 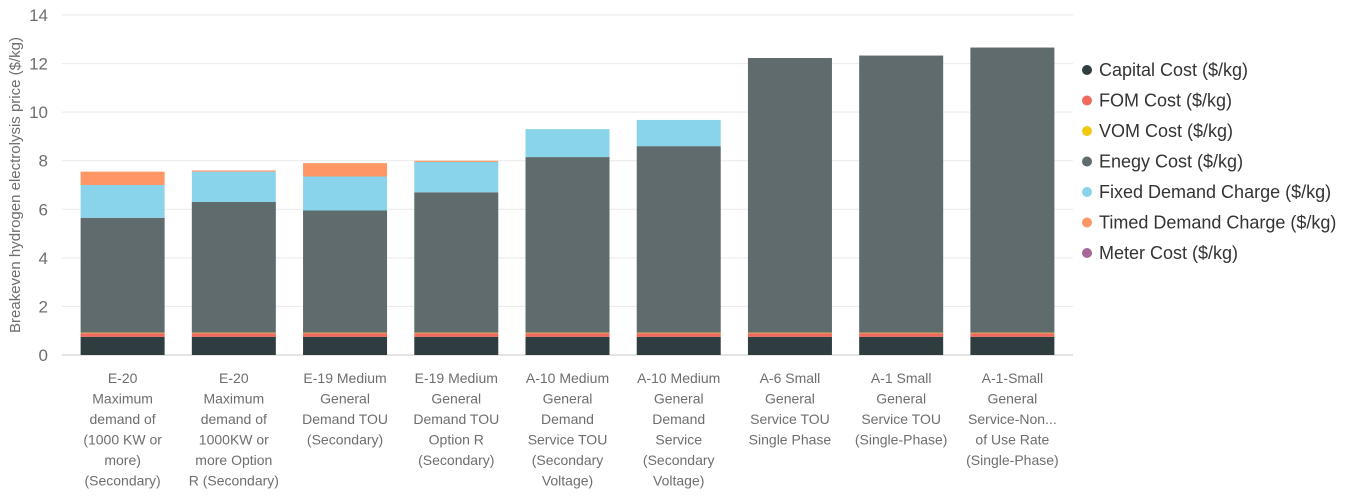 I want to click on legend-label: Fixed Demand Charge ($/kg), so click(x=1215, y=192).